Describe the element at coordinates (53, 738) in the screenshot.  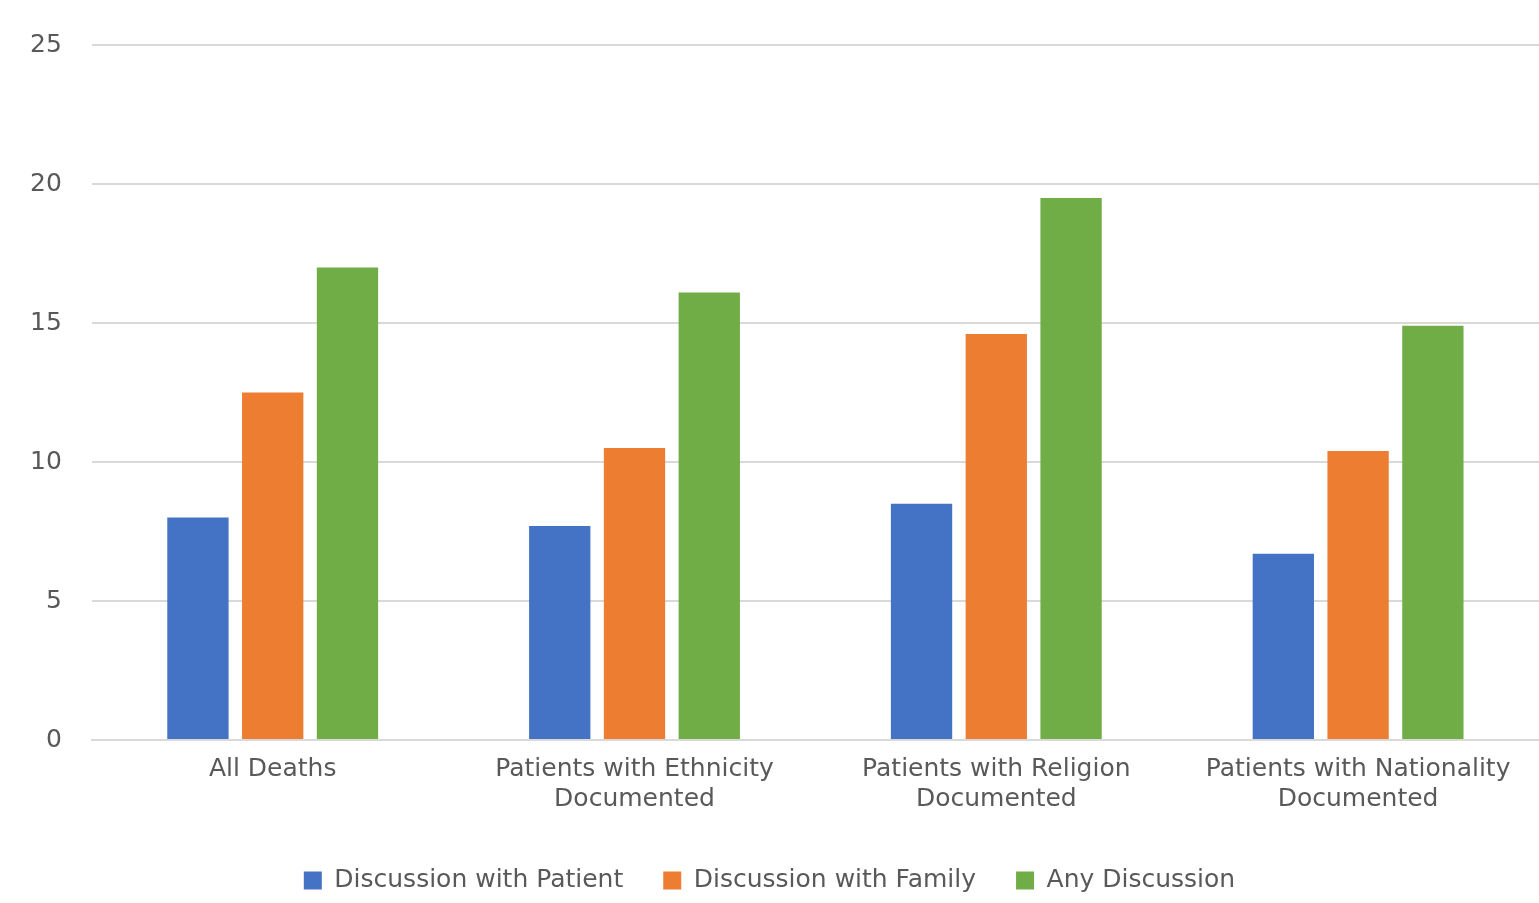
I see `y-tick-label: 0` at that location.